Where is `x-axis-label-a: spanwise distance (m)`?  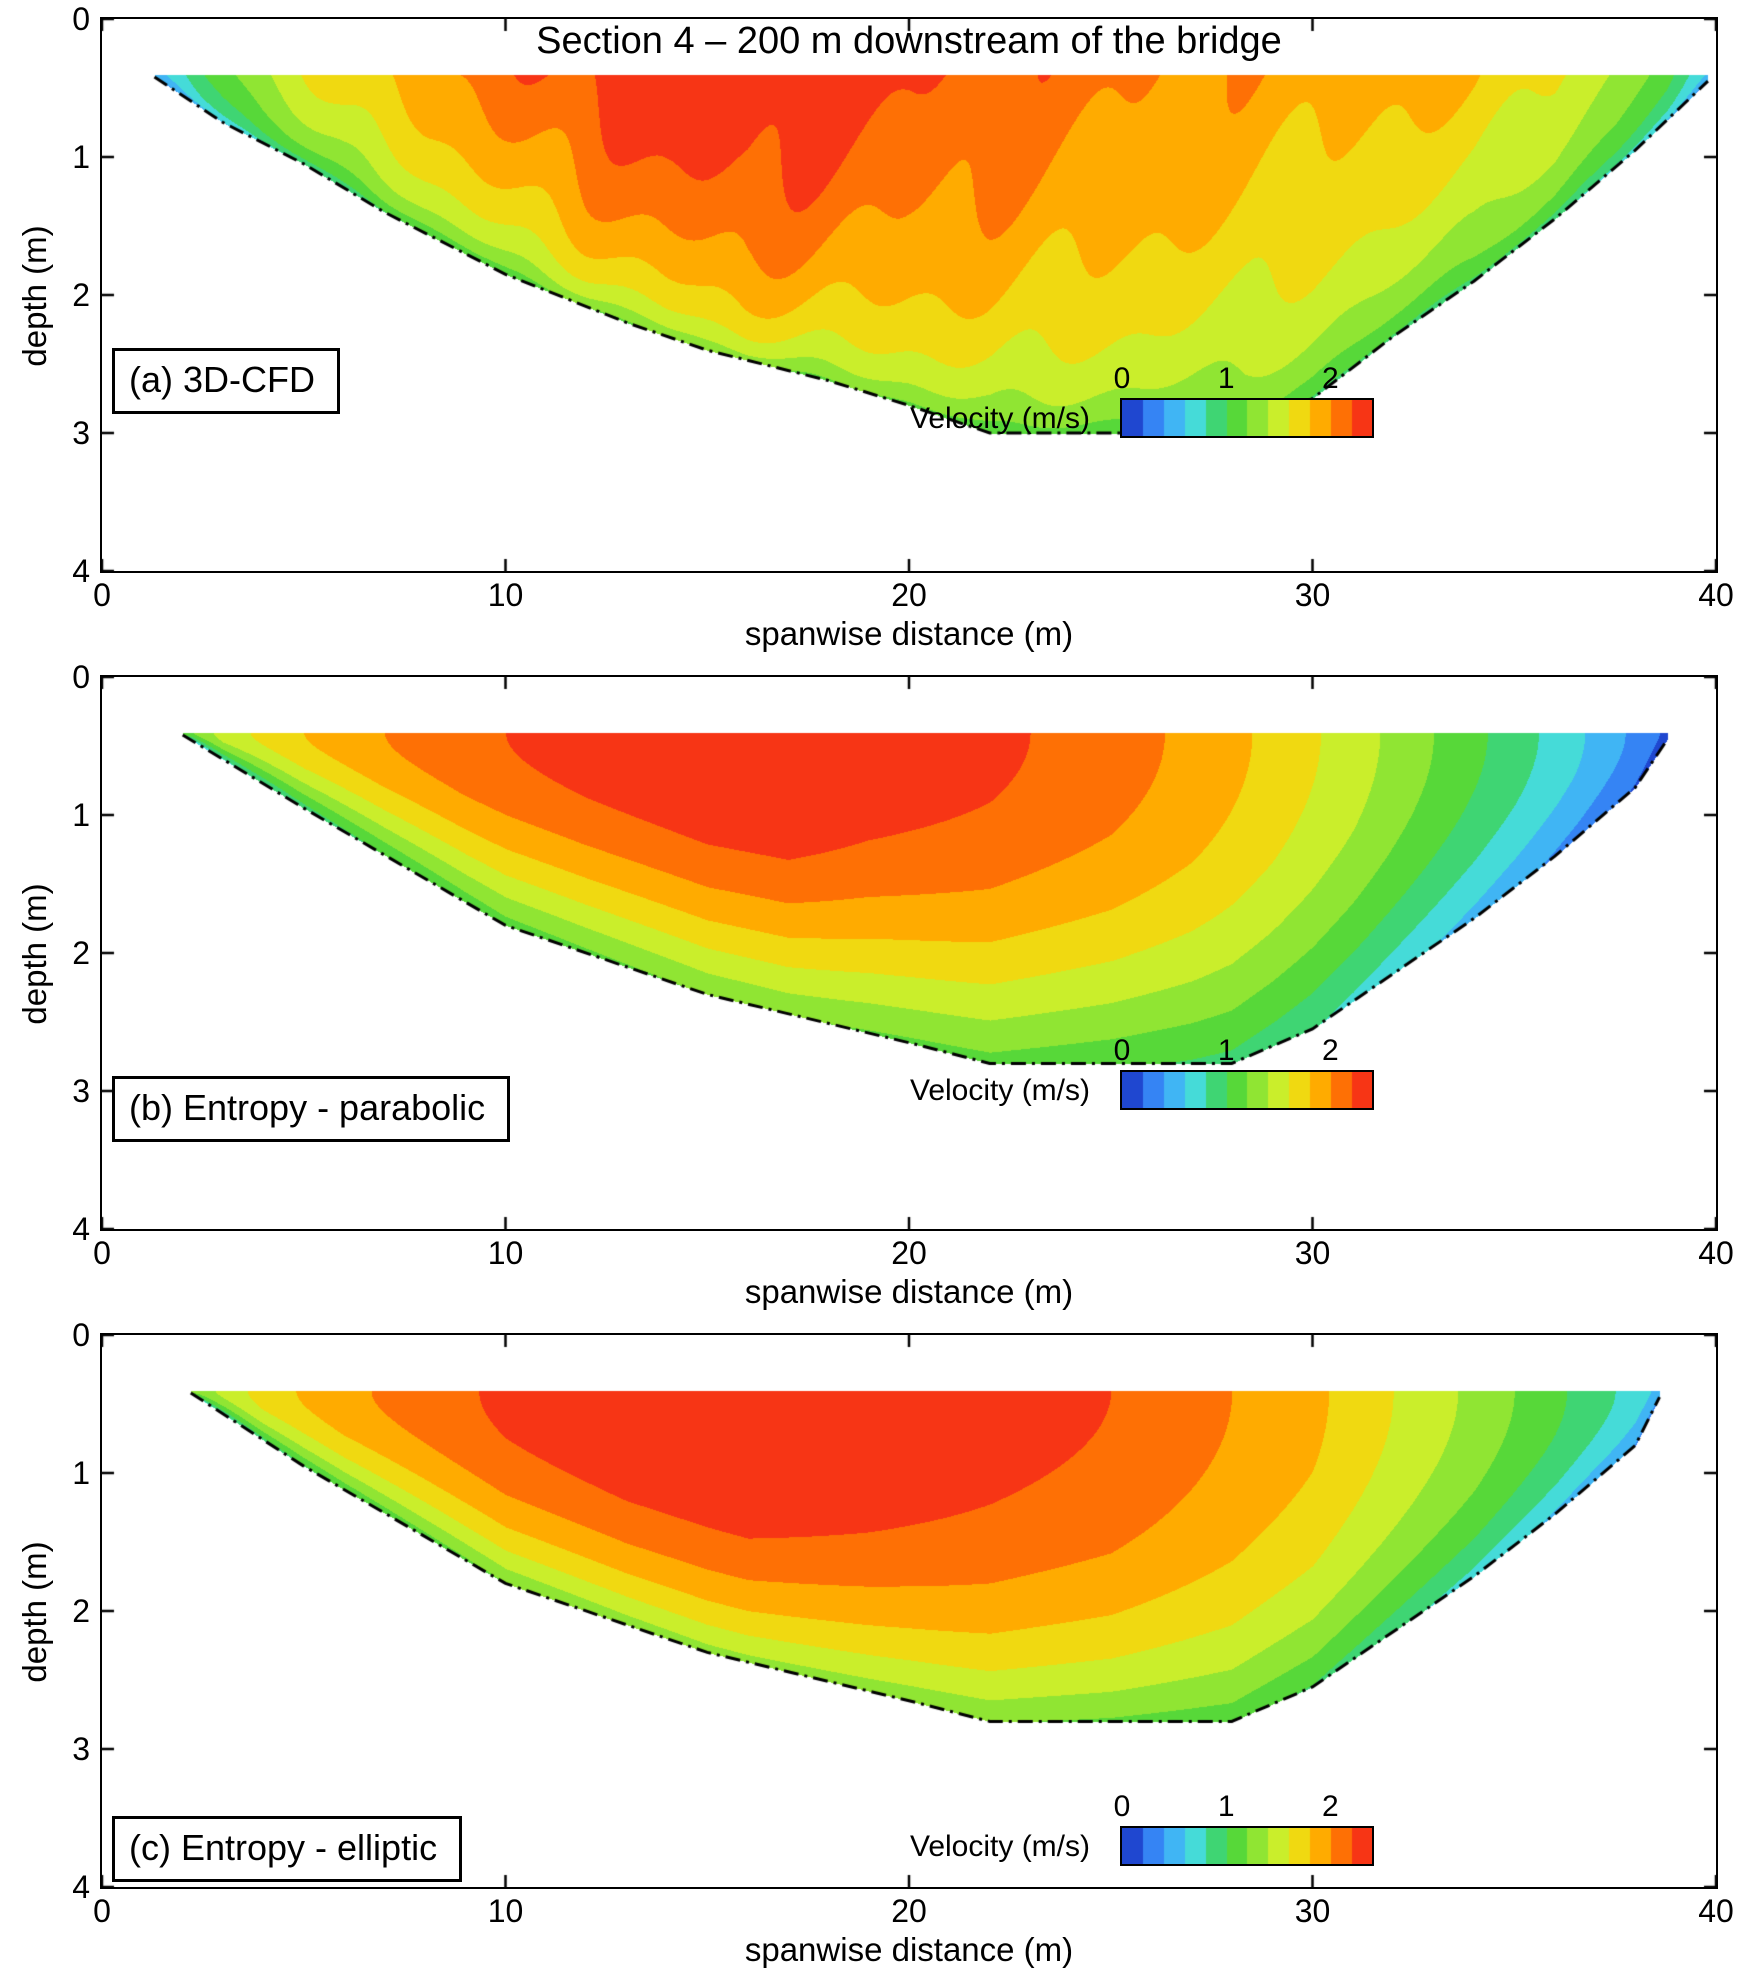
x-axis-label-a: spanwise distance (m) is located at coordinates (909, 633).